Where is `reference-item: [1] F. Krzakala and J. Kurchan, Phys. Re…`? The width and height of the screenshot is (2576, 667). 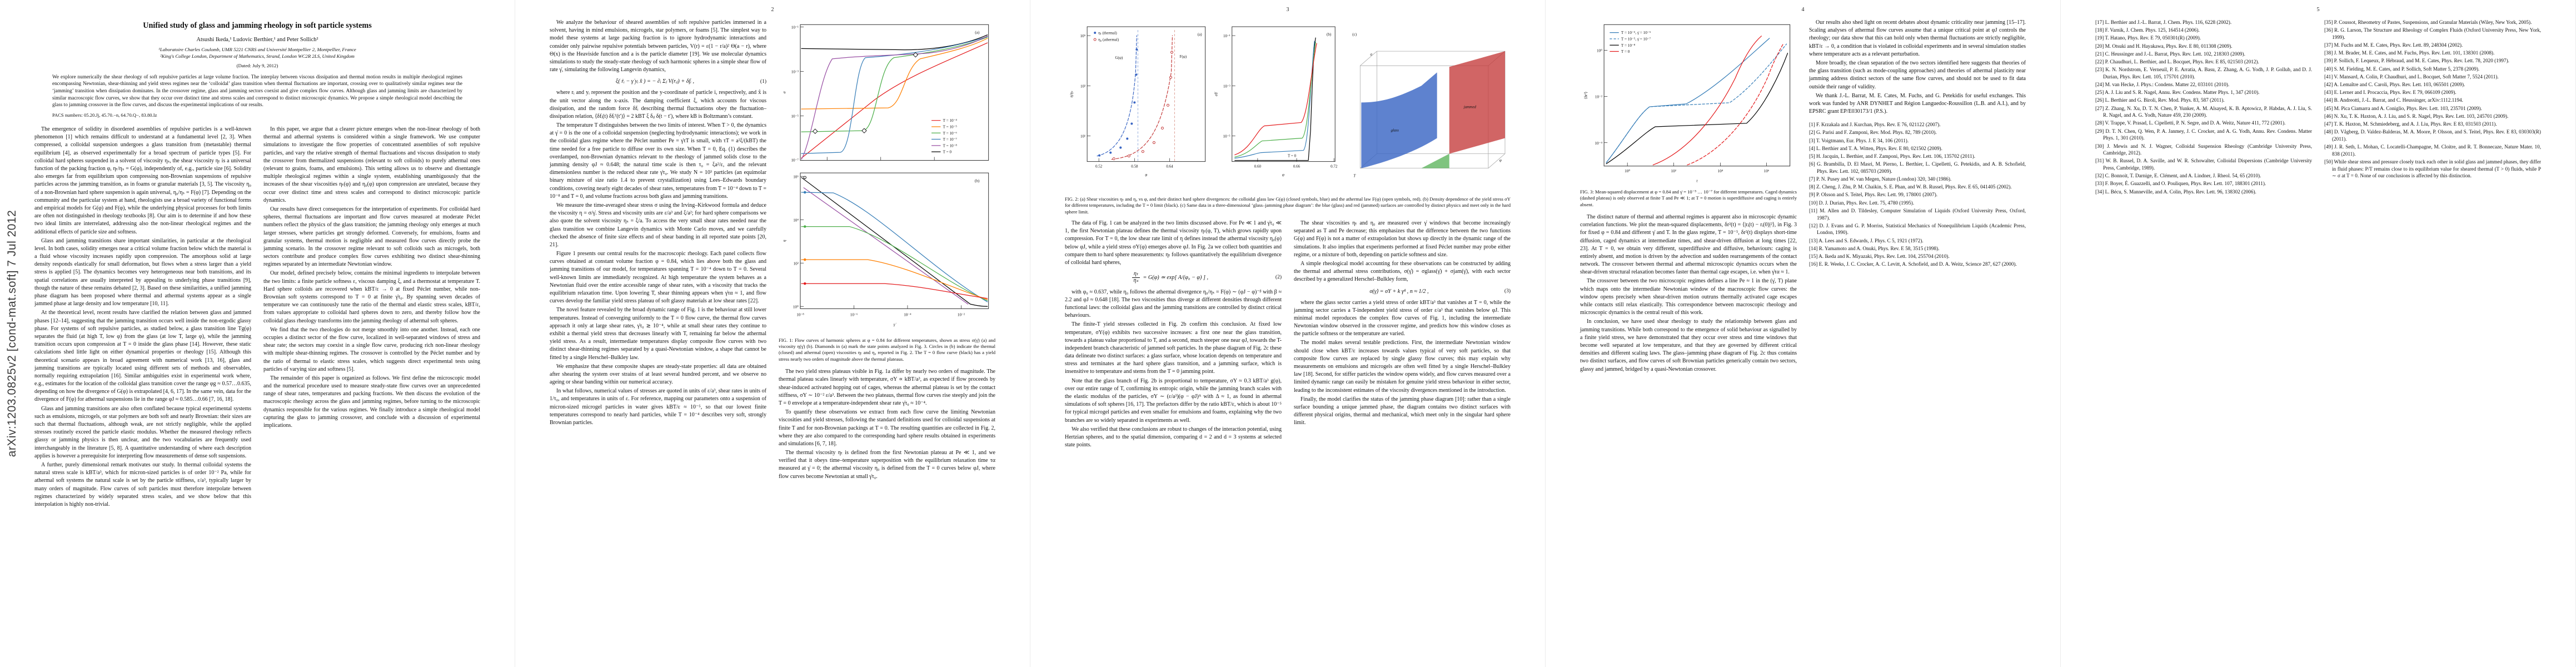 reference-item: [1] F. Krzakala and J. Kurchan, Phys. Re… is located at coordinates (1875, 125).